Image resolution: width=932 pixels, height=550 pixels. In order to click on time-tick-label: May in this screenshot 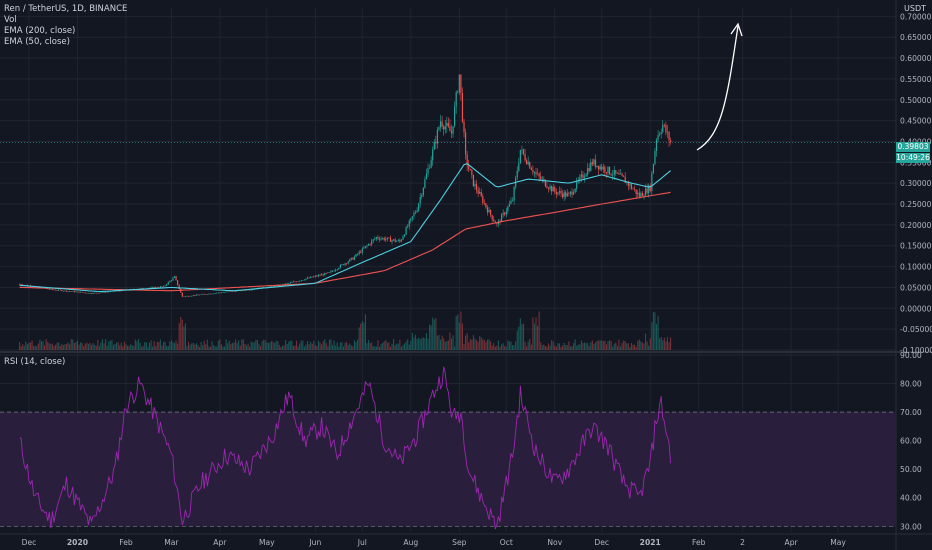, I will do `click(838, 542)`.